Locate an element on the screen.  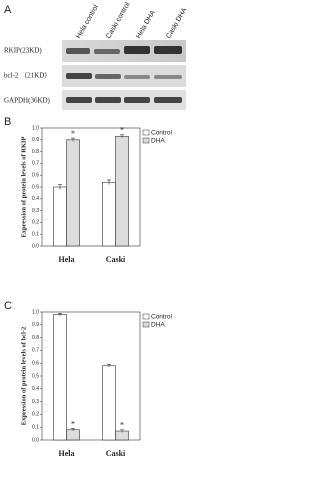
lane-label: Caski control is located at coordinates (118, 20).